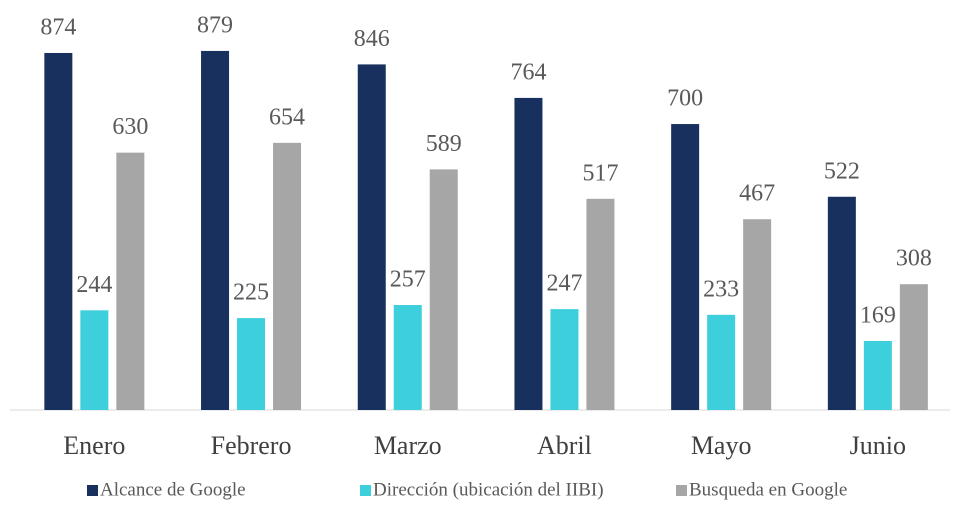  What do you see at coordinates (757, 194) in the screenshot?
I see `data-label: 467` at bounding box center [757, 194].